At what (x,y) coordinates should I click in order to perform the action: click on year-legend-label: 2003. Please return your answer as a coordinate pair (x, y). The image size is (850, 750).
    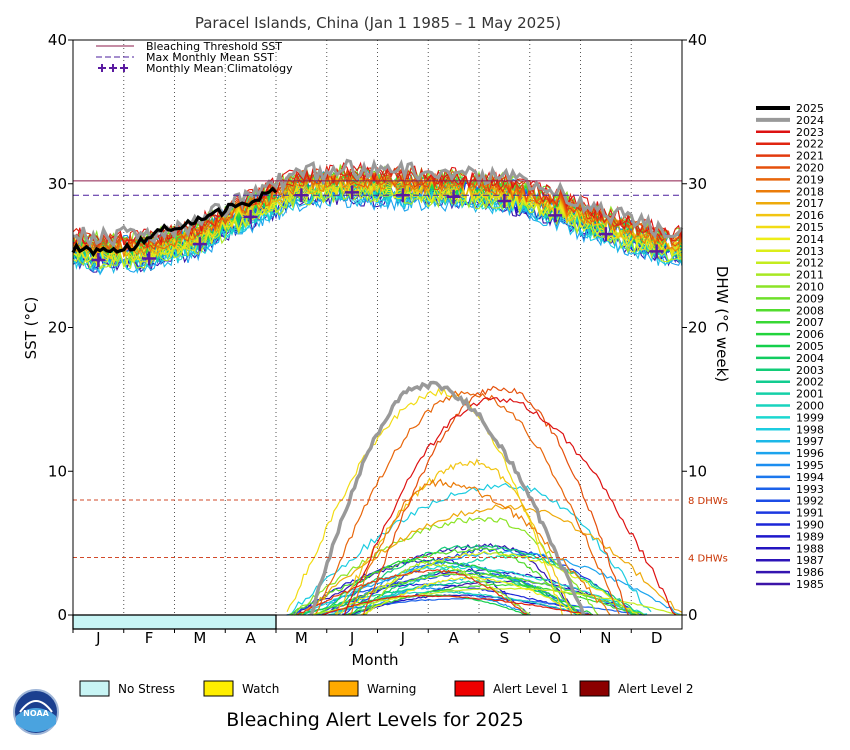
    Looking at the image, I should click on (810, 370).